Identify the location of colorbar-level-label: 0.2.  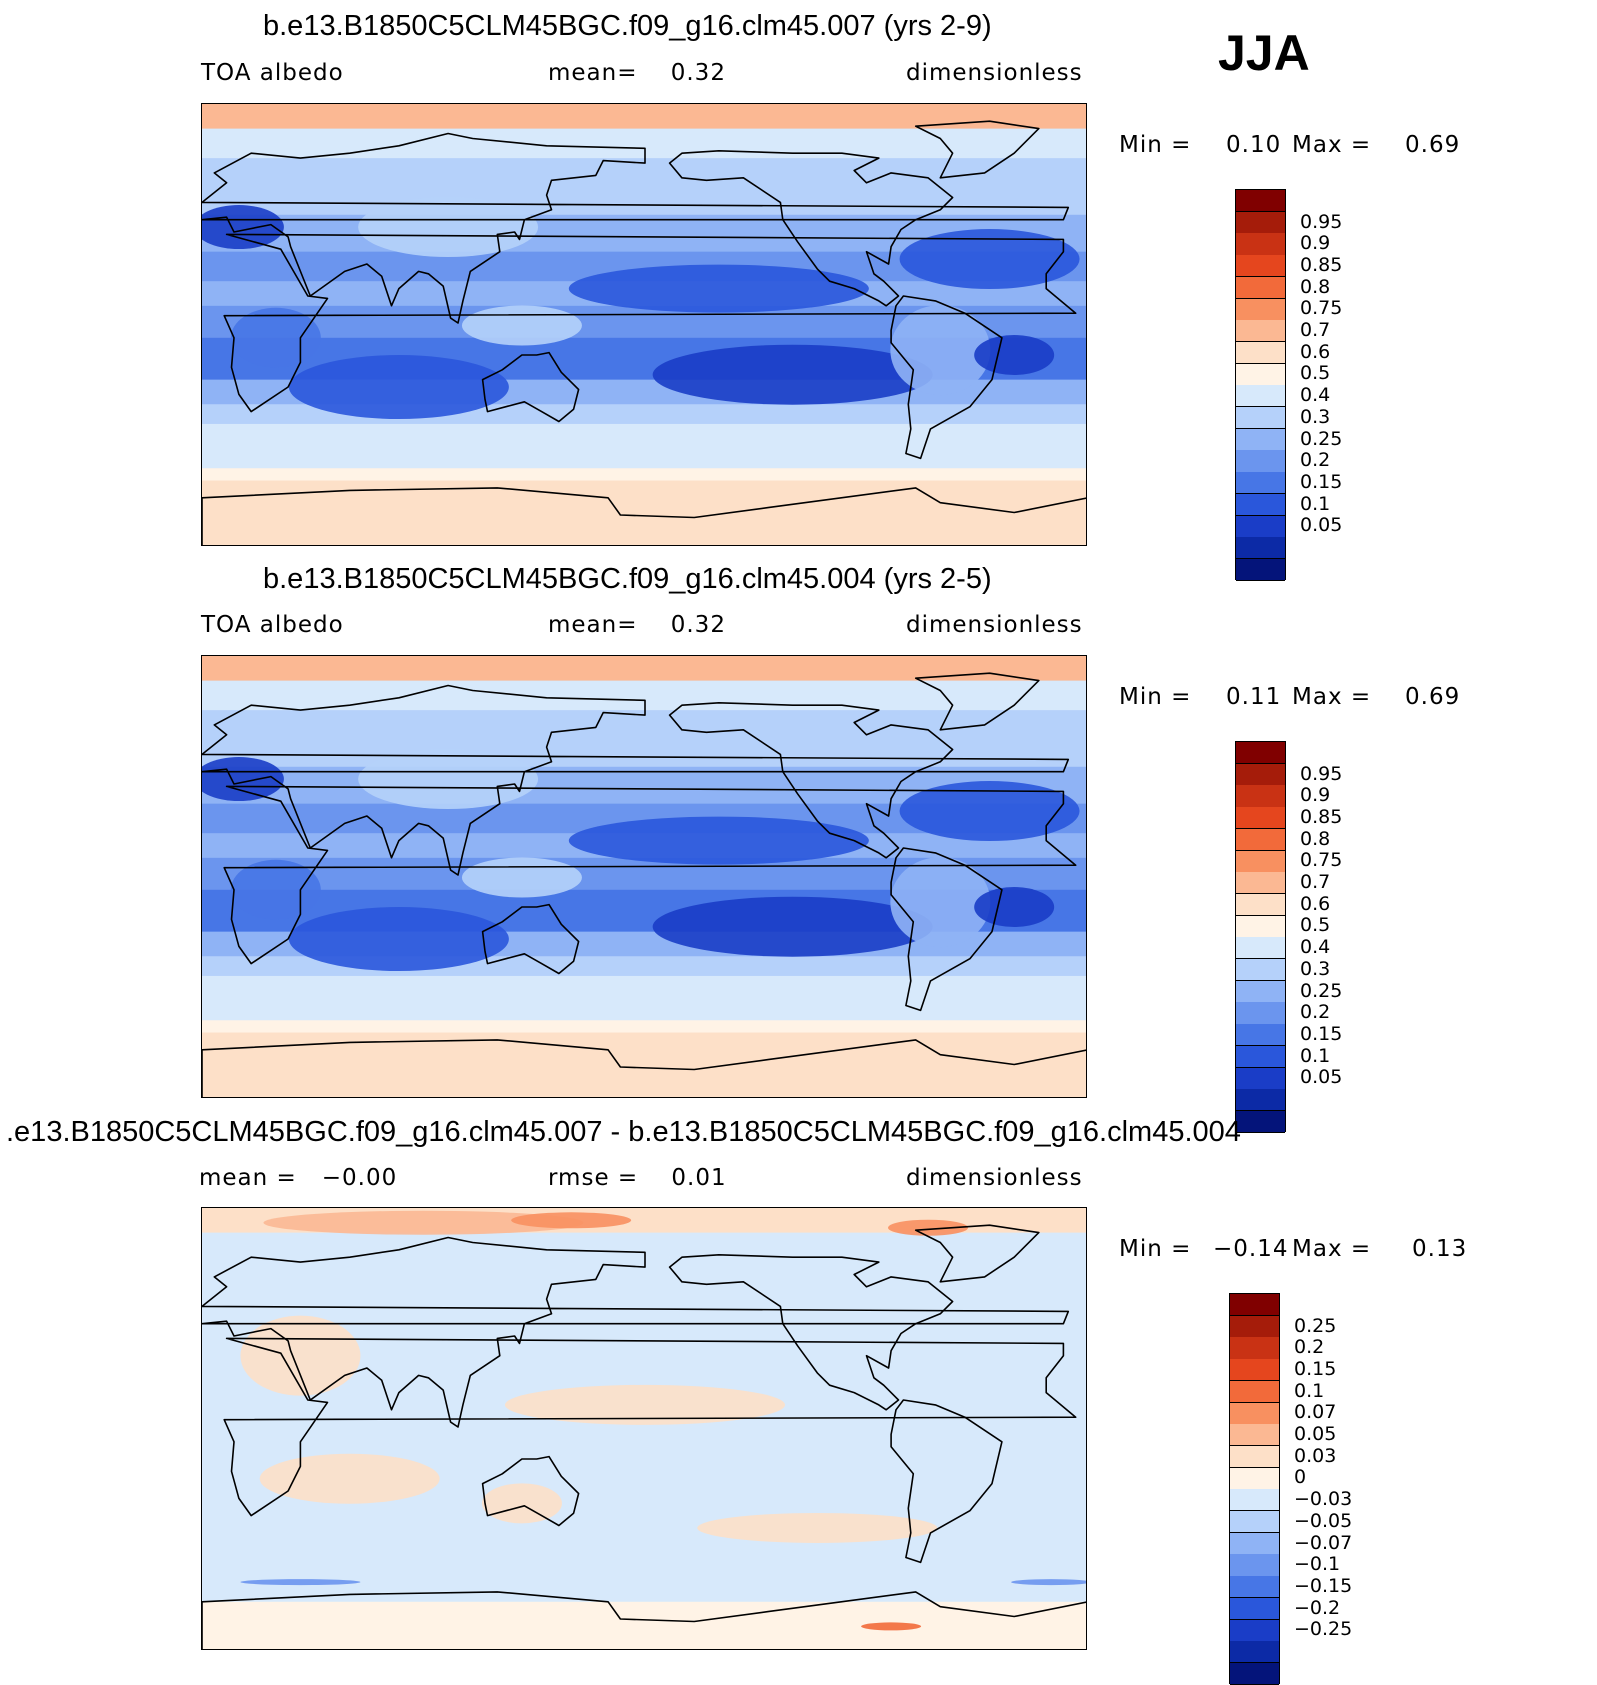
(1315, 1012).